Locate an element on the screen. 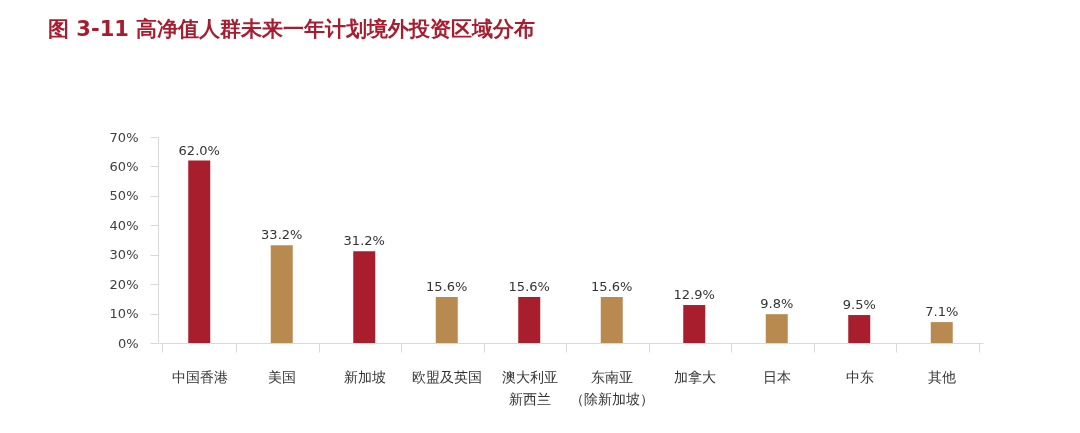 This screenshot has height=433, width=1080. x-tick-label: 中东 is located at coordinates (859, 376).